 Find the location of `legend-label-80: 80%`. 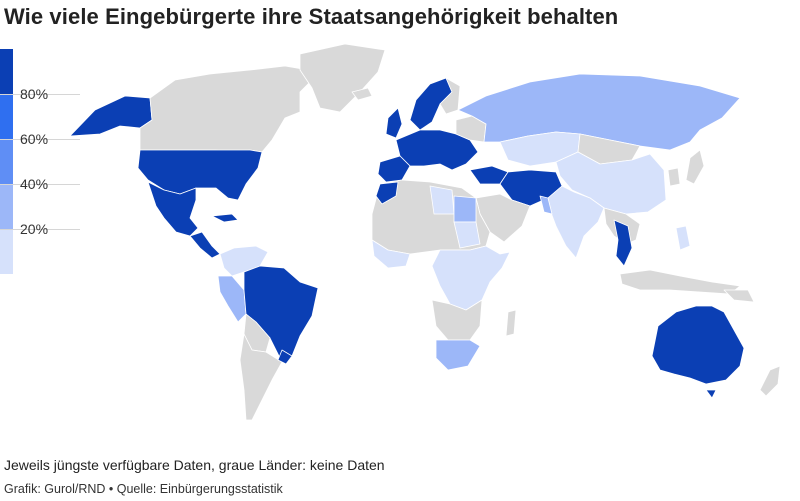

legend-label-80: 80% is located at coordinates (34, 94).